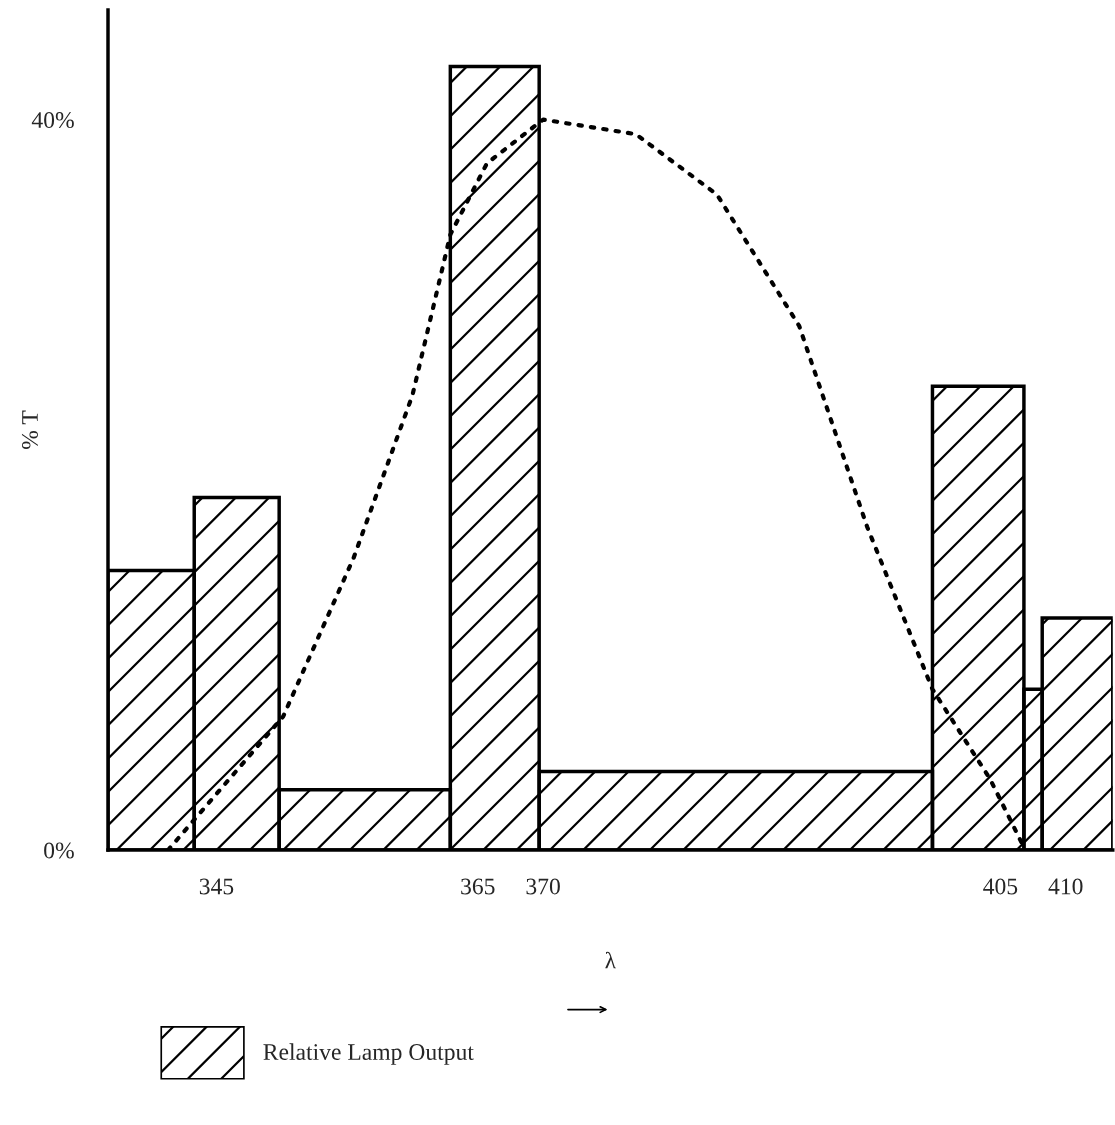 The height and width of the screenshot is (1125, 1115). Describe the element at coordinates (1000, 886) in the screenshot. I see `x-tick-label: 405` at that location.